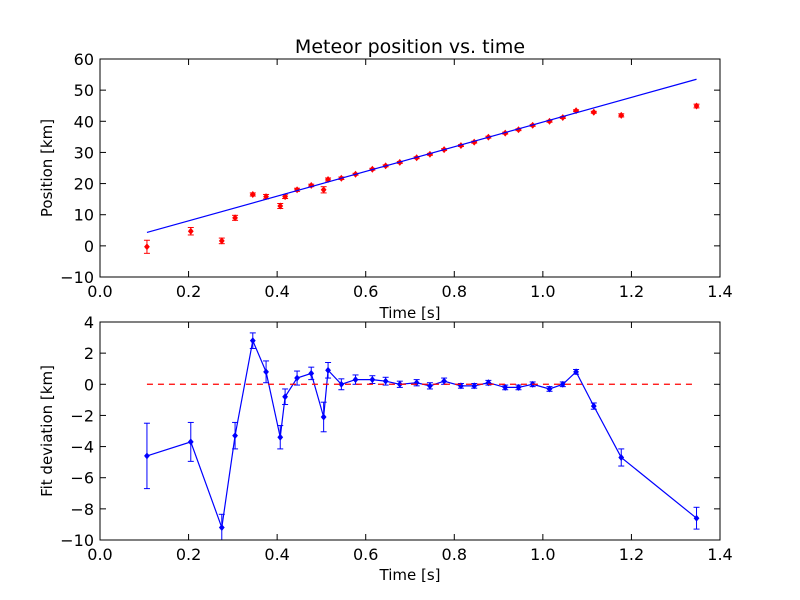 The width and height of the screenshot is (800, 600). Describe the element at coordinates (84, 152) in the screenshot. I see `y-tick-label: 30` at that location.